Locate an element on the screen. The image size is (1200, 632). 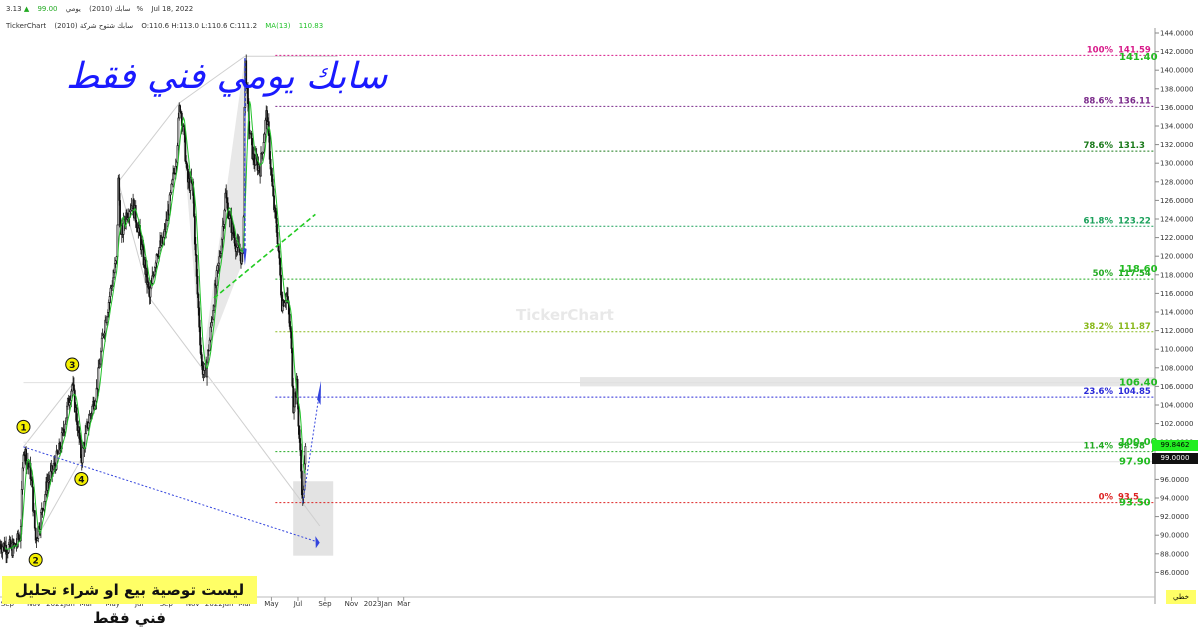
y-tick-label: 94.0000 is located at coordinates (1174, 499).